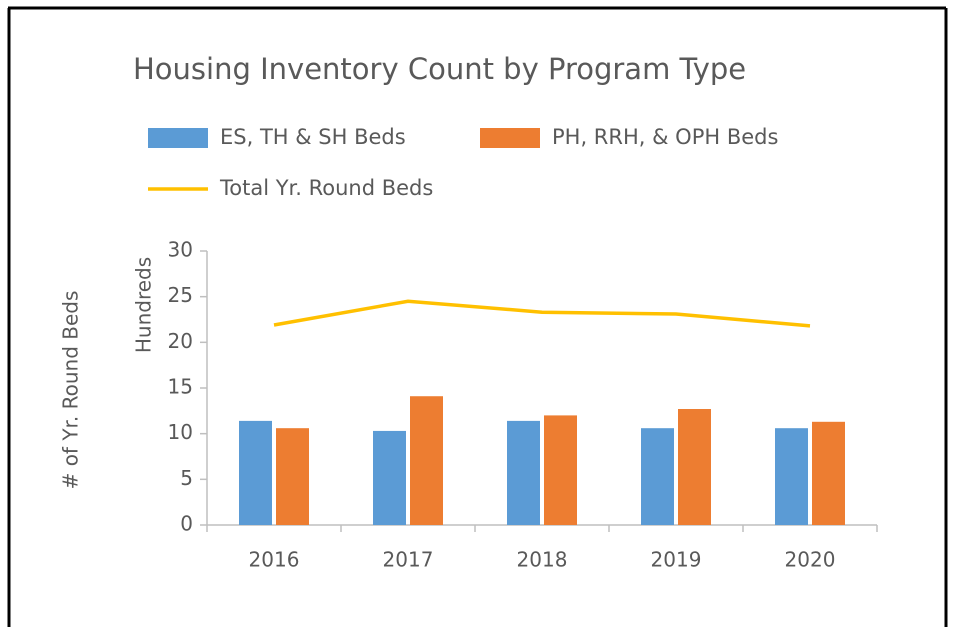  Describe the element at coordinates (408, 560) in the screenshot. I see `x-tick-label: 2017` at that location.